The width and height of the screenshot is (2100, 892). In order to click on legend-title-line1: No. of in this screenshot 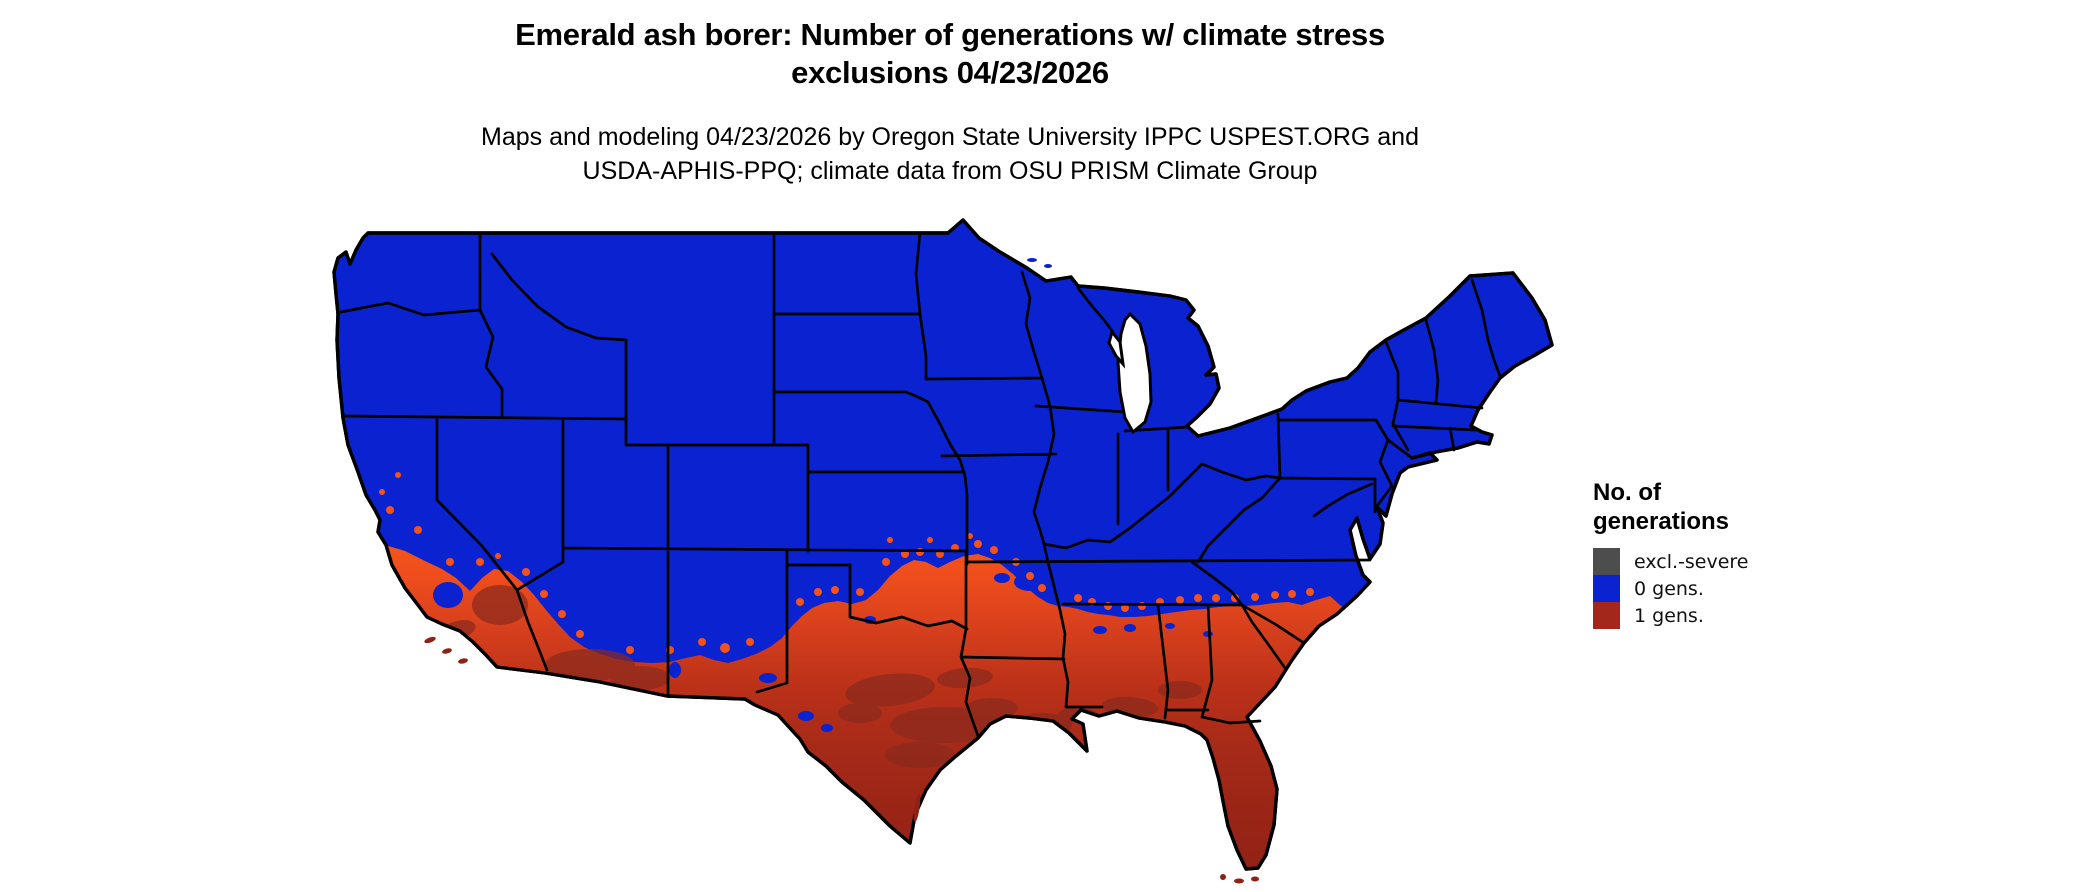, I will do `click(1627, 492)`.